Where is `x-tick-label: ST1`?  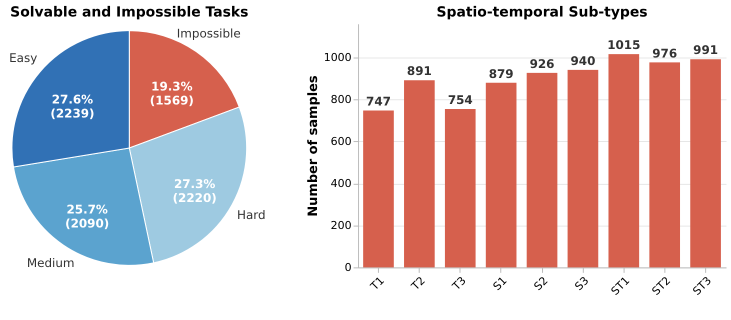
x-tick-label: ST1 is located at coordinates (620, 286).